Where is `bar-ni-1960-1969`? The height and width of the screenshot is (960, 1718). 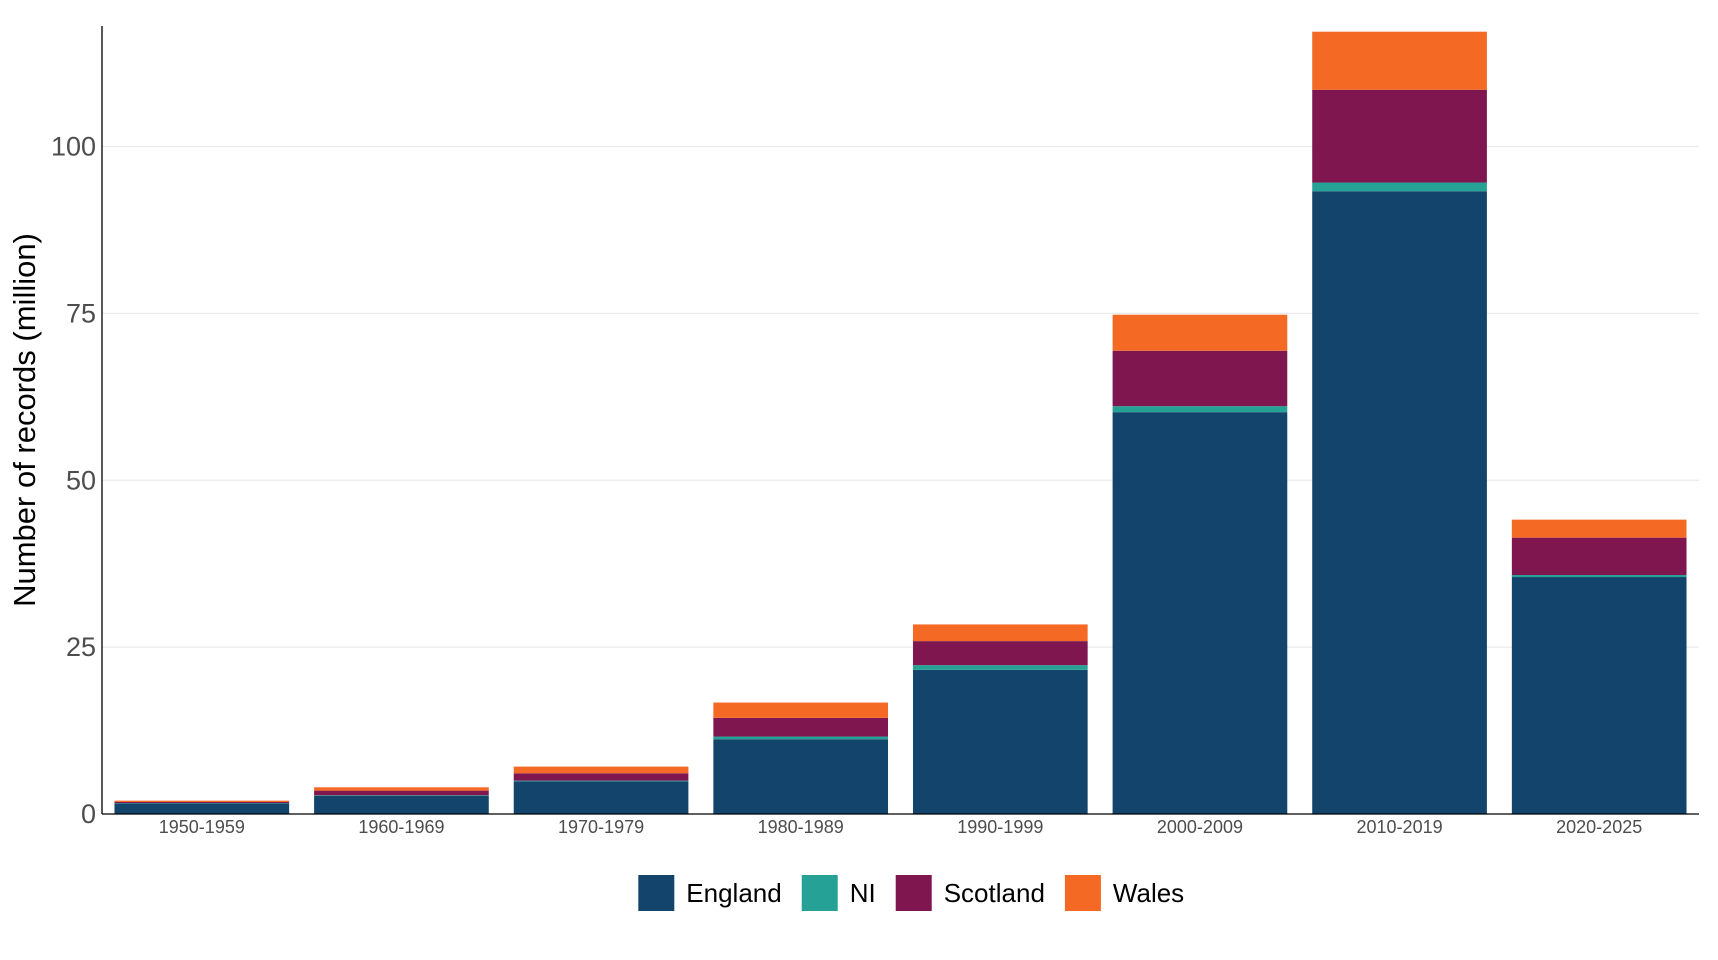
bar-ni-1960-1969 is located at coordinates (401, 795).